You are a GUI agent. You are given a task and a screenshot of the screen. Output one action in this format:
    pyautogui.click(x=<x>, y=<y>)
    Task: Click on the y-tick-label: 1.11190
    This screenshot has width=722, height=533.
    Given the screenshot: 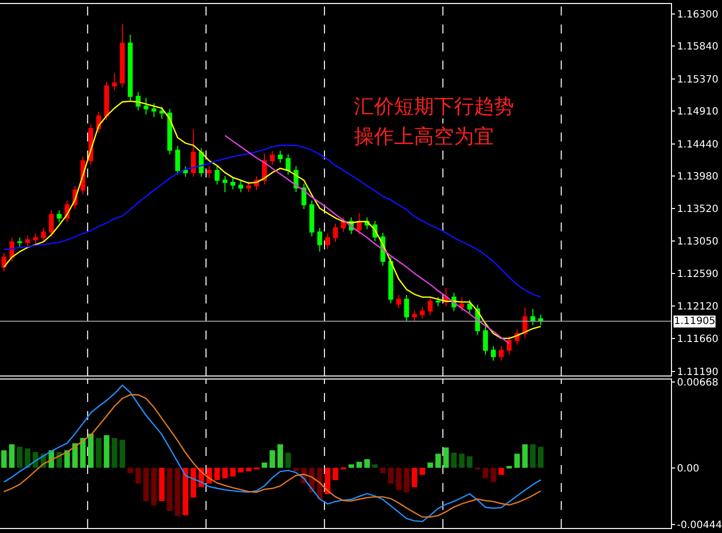 What is the action you would take?
    pyautogui.click(x=697, y=372)
    